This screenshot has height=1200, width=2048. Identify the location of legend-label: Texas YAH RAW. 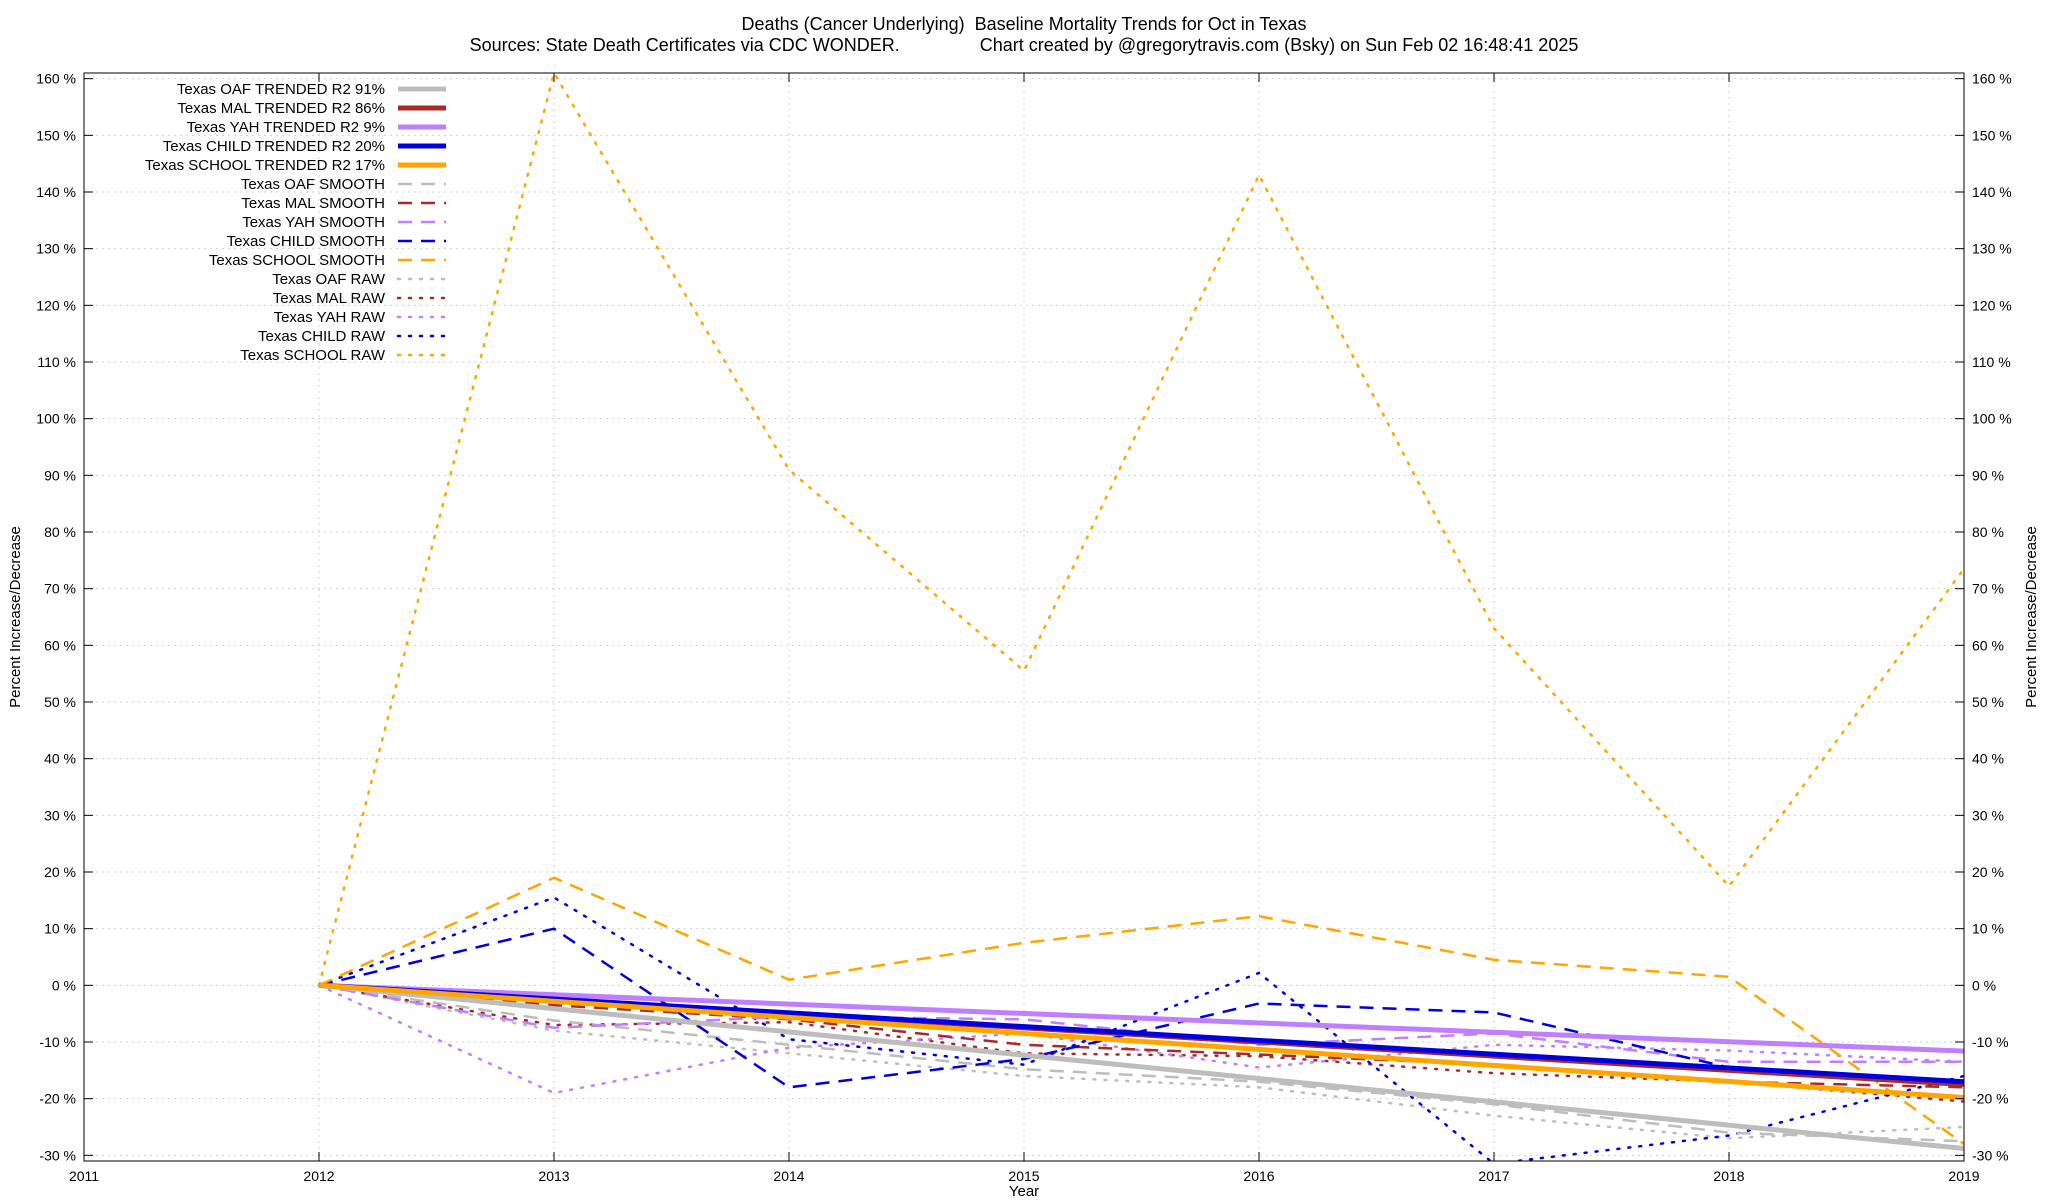
(330, 317).